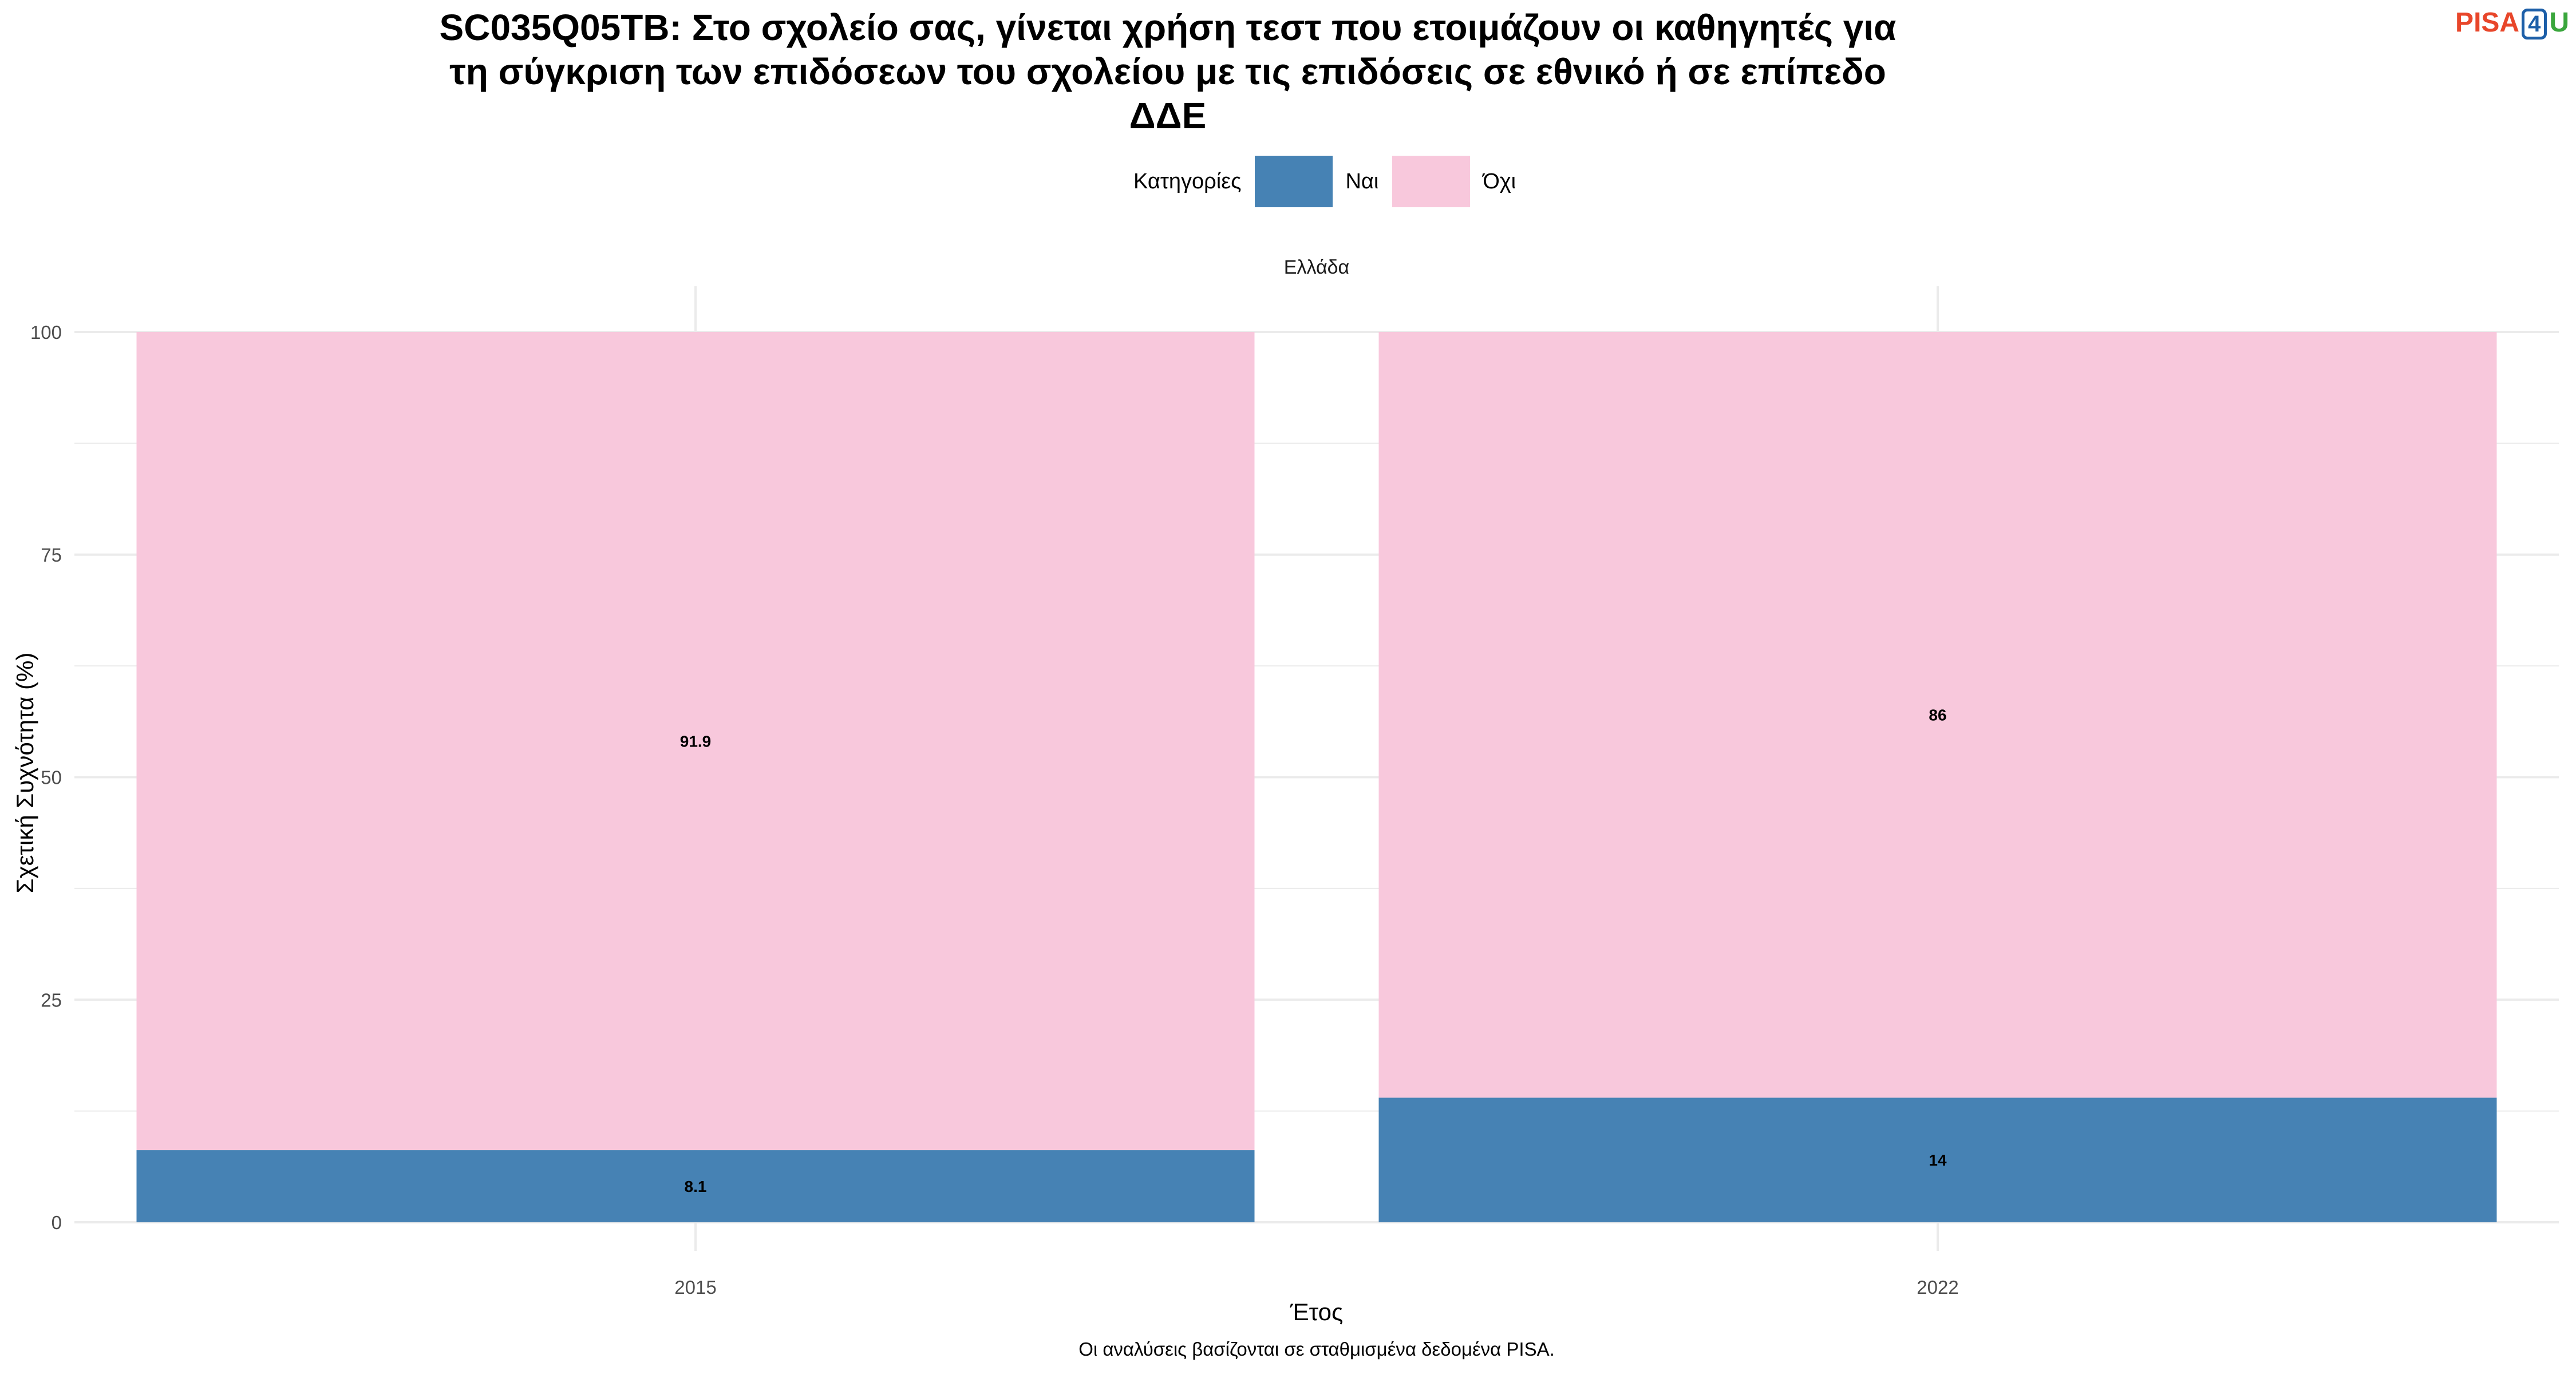  I want to click on legend-title: Κατηγορίες, so click(1187, 181).